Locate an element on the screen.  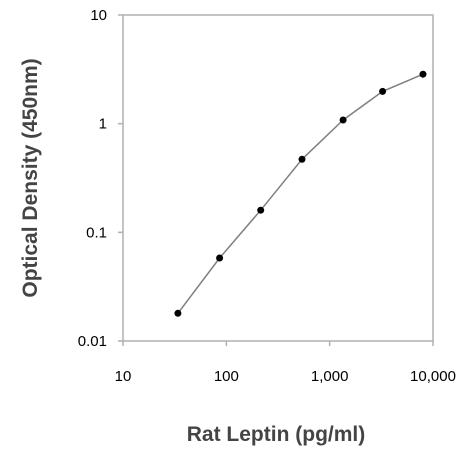
y-tick-label: 0.01 is located at coordinates (92, 341).